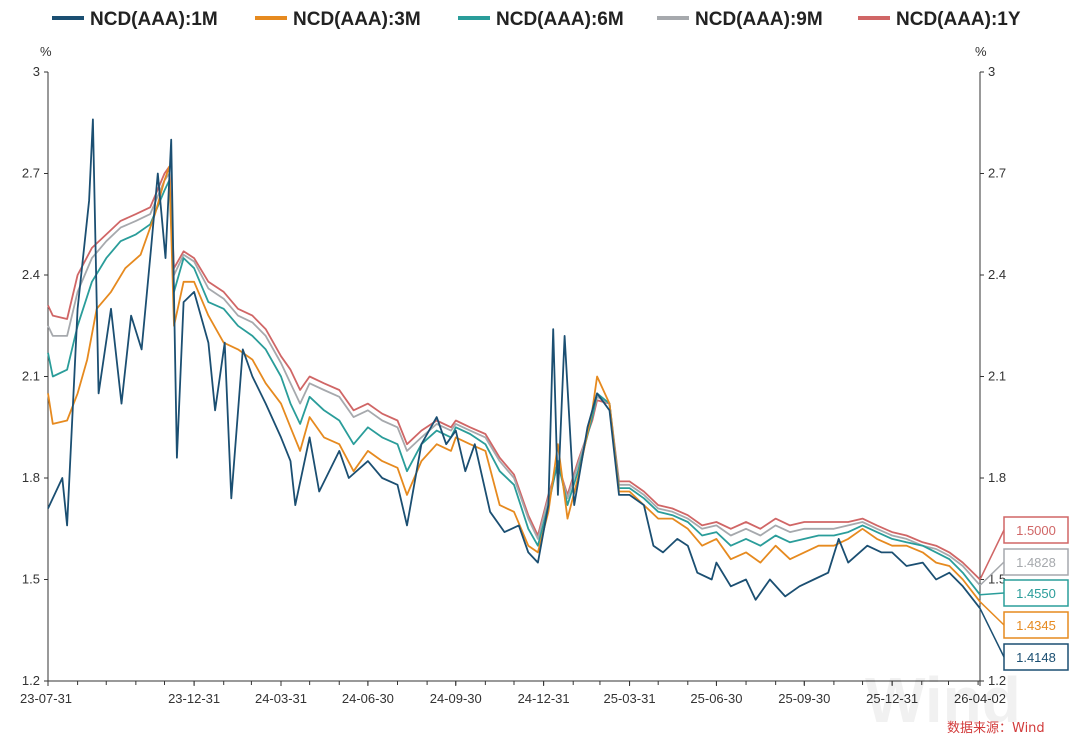 The width and height of the screenshot is (1080, 739). I want to click on end-label-value: 1.4828, so click(1036, 562).